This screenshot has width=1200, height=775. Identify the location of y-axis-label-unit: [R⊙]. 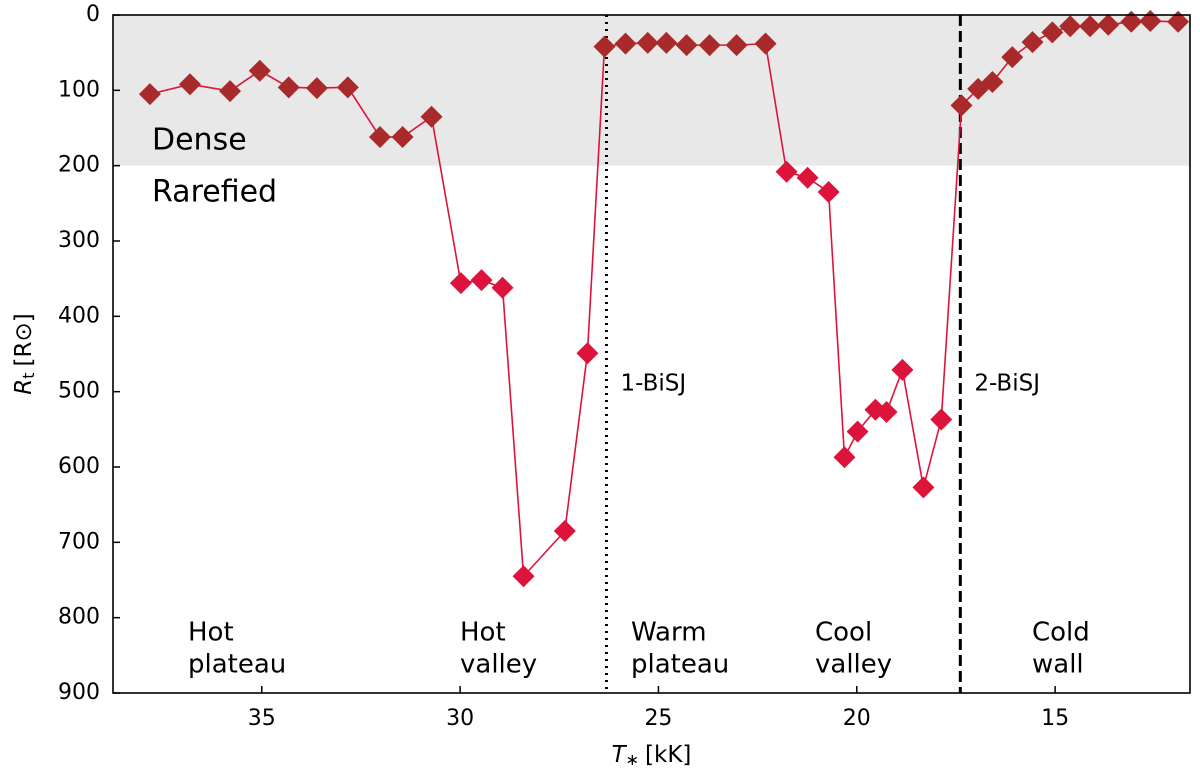
(24, 339).